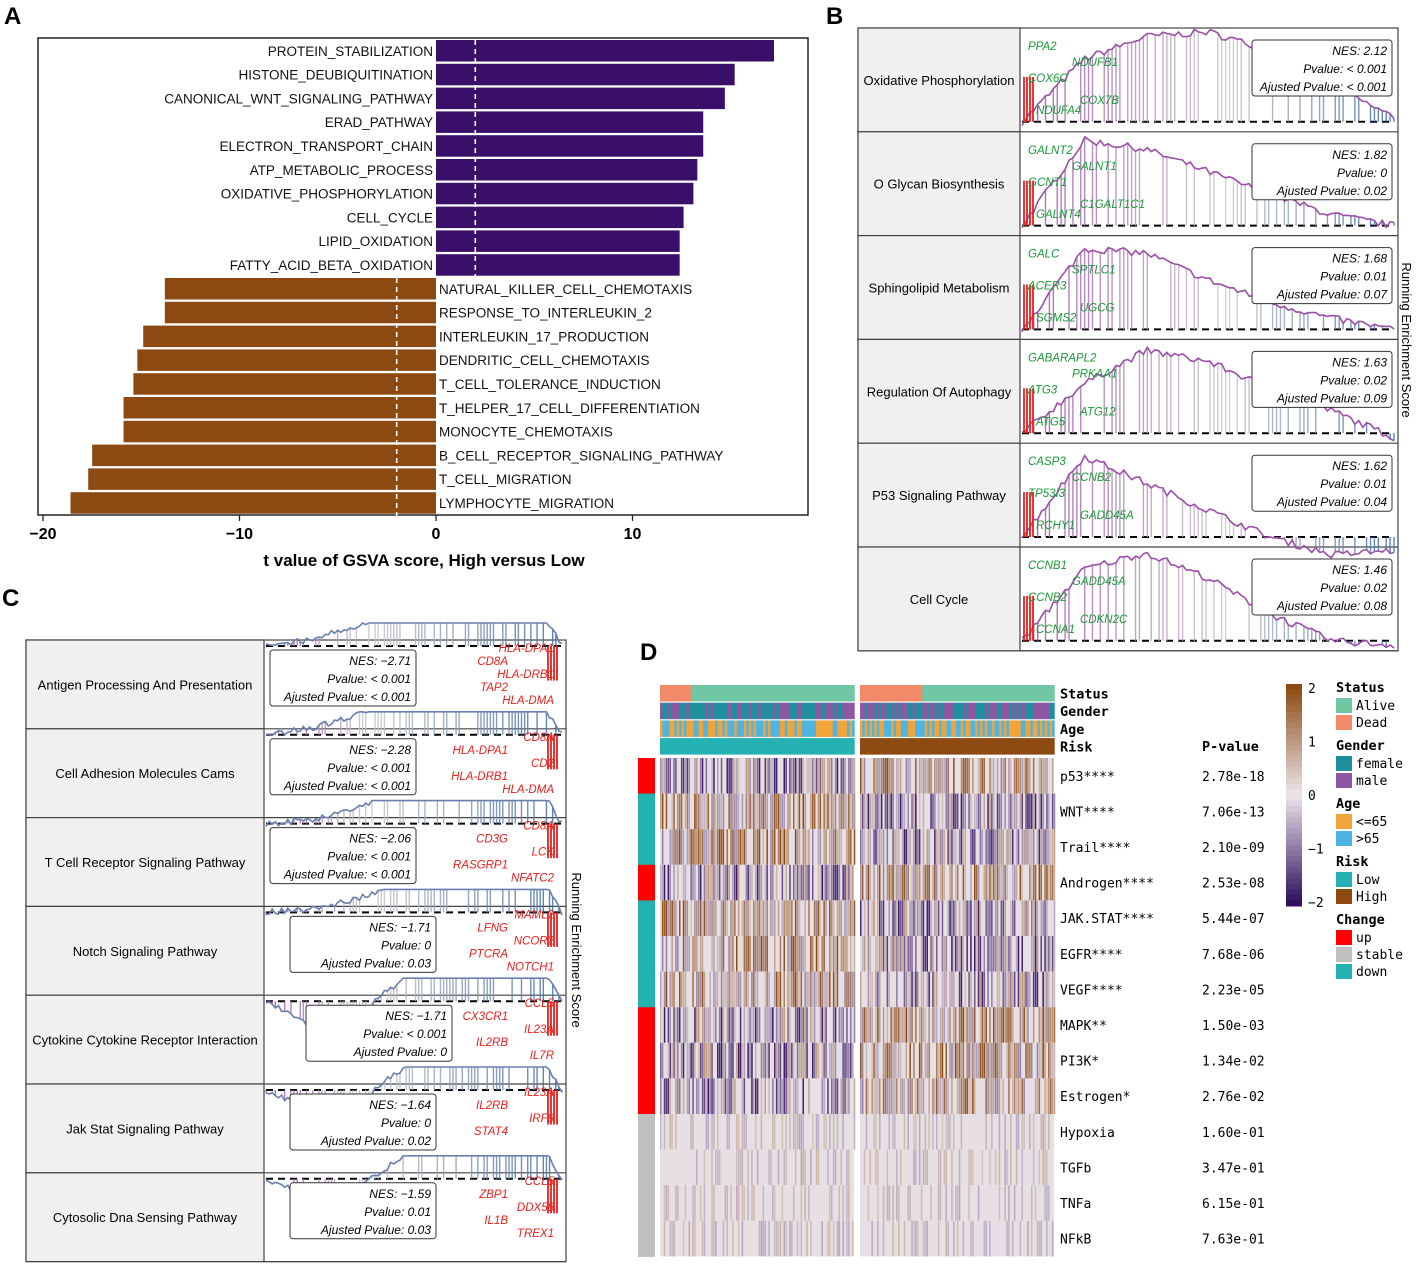 Image resolution: width=1416 pixels, height=1264 pixels. Describe the element at coordinates (300, 289) in the screenshot. I see `bar-natural_killer_cell_chemotaxis` at that location.